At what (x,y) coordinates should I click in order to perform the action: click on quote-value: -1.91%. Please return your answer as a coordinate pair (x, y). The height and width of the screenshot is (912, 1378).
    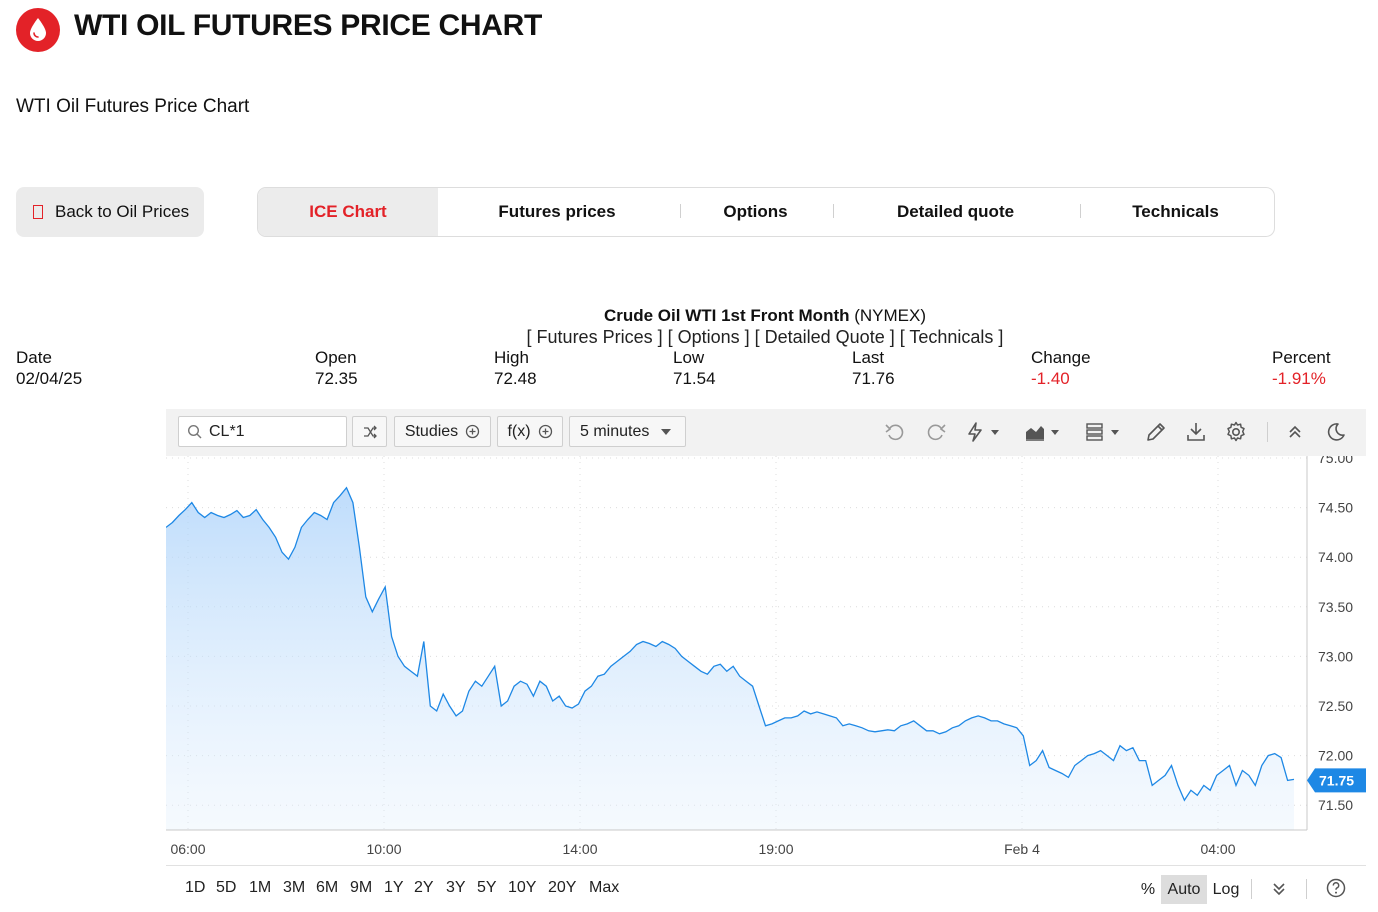
    Looking at the image, I should click on (1299, 378).